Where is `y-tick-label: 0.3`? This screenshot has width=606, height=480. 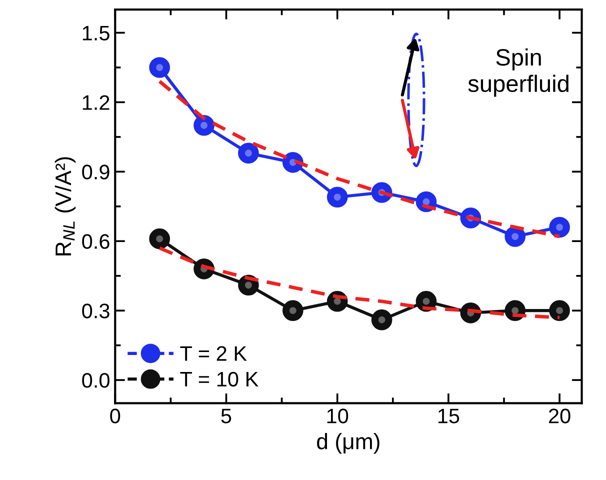
y-tick-label: 0.3 is located at coordinates (96, 311).